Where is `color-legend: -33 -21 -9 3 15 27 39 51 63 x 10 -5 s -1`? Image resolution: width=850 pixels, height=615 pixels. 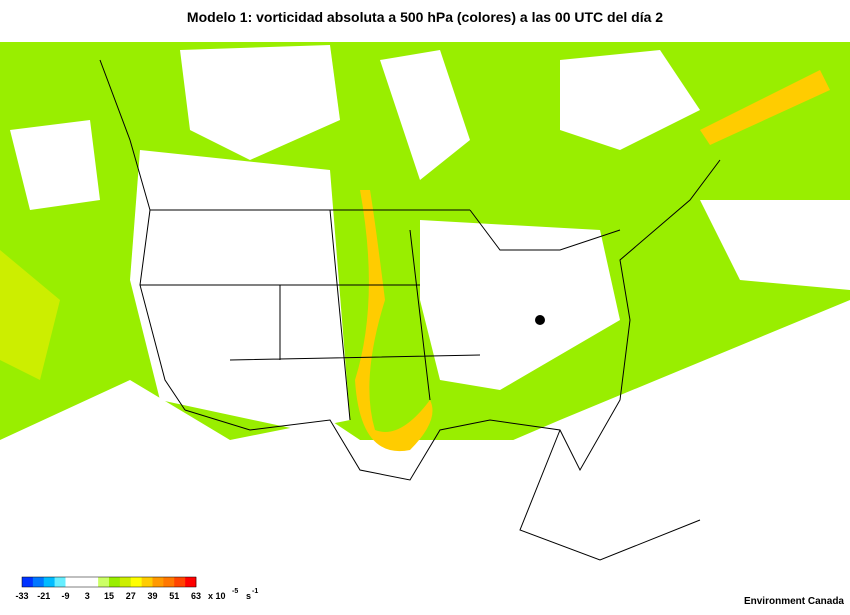 color-legend: -33 -21 -9 3 15 27 39 51 63 x 10 -5 s -1 is located at coordinates (136, 588).